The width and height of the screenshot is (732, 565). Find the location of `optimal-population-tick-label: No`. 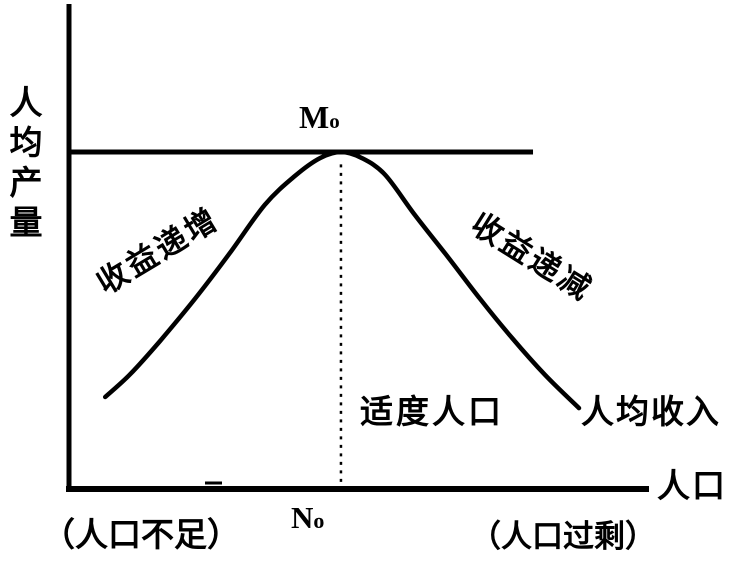

optimal-population-tick-label: No is located at coordinates (307, 517).